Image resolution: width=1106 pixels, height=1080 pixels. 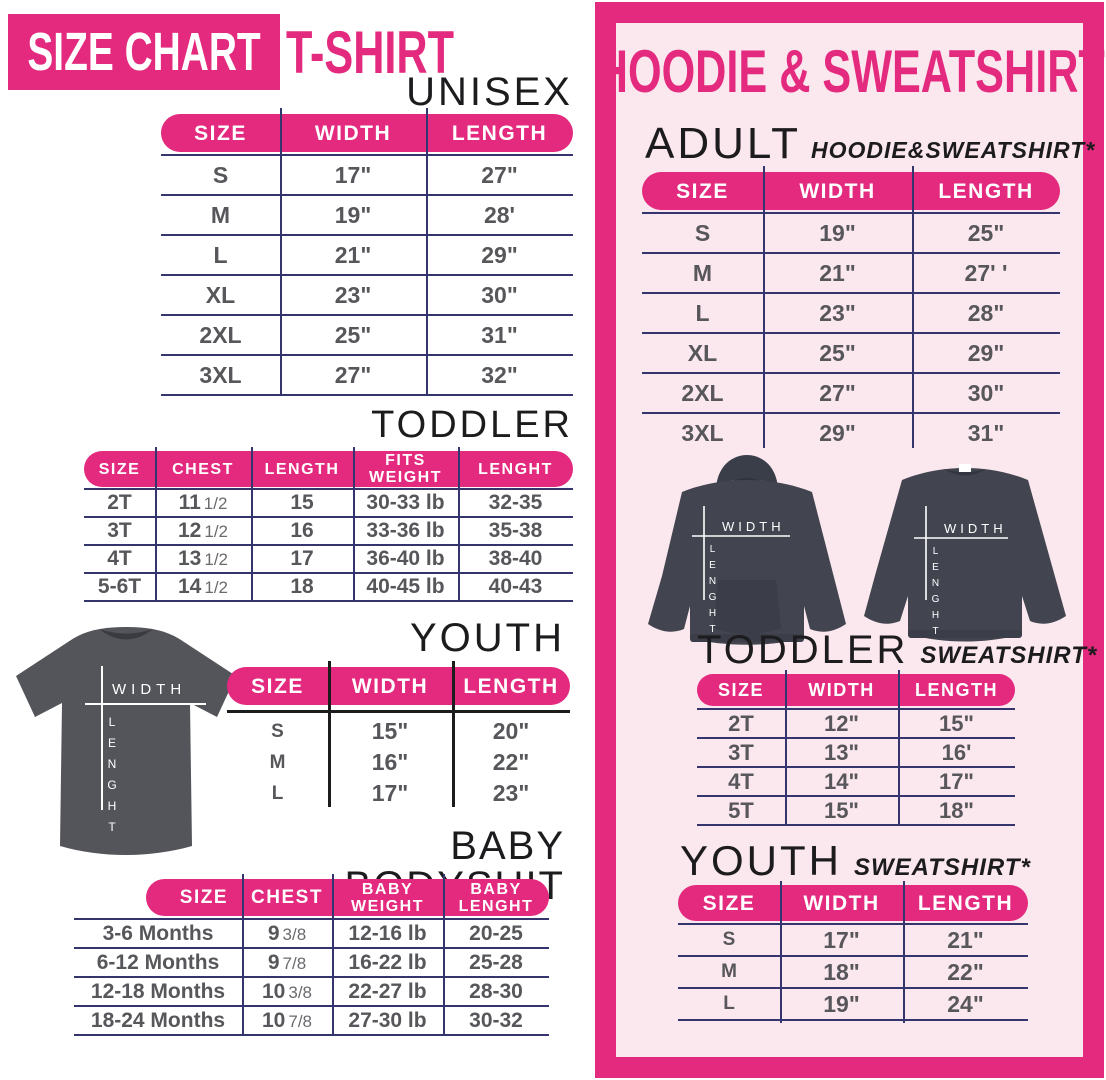 I want to click on header-underline, so click(x=398, y=711).